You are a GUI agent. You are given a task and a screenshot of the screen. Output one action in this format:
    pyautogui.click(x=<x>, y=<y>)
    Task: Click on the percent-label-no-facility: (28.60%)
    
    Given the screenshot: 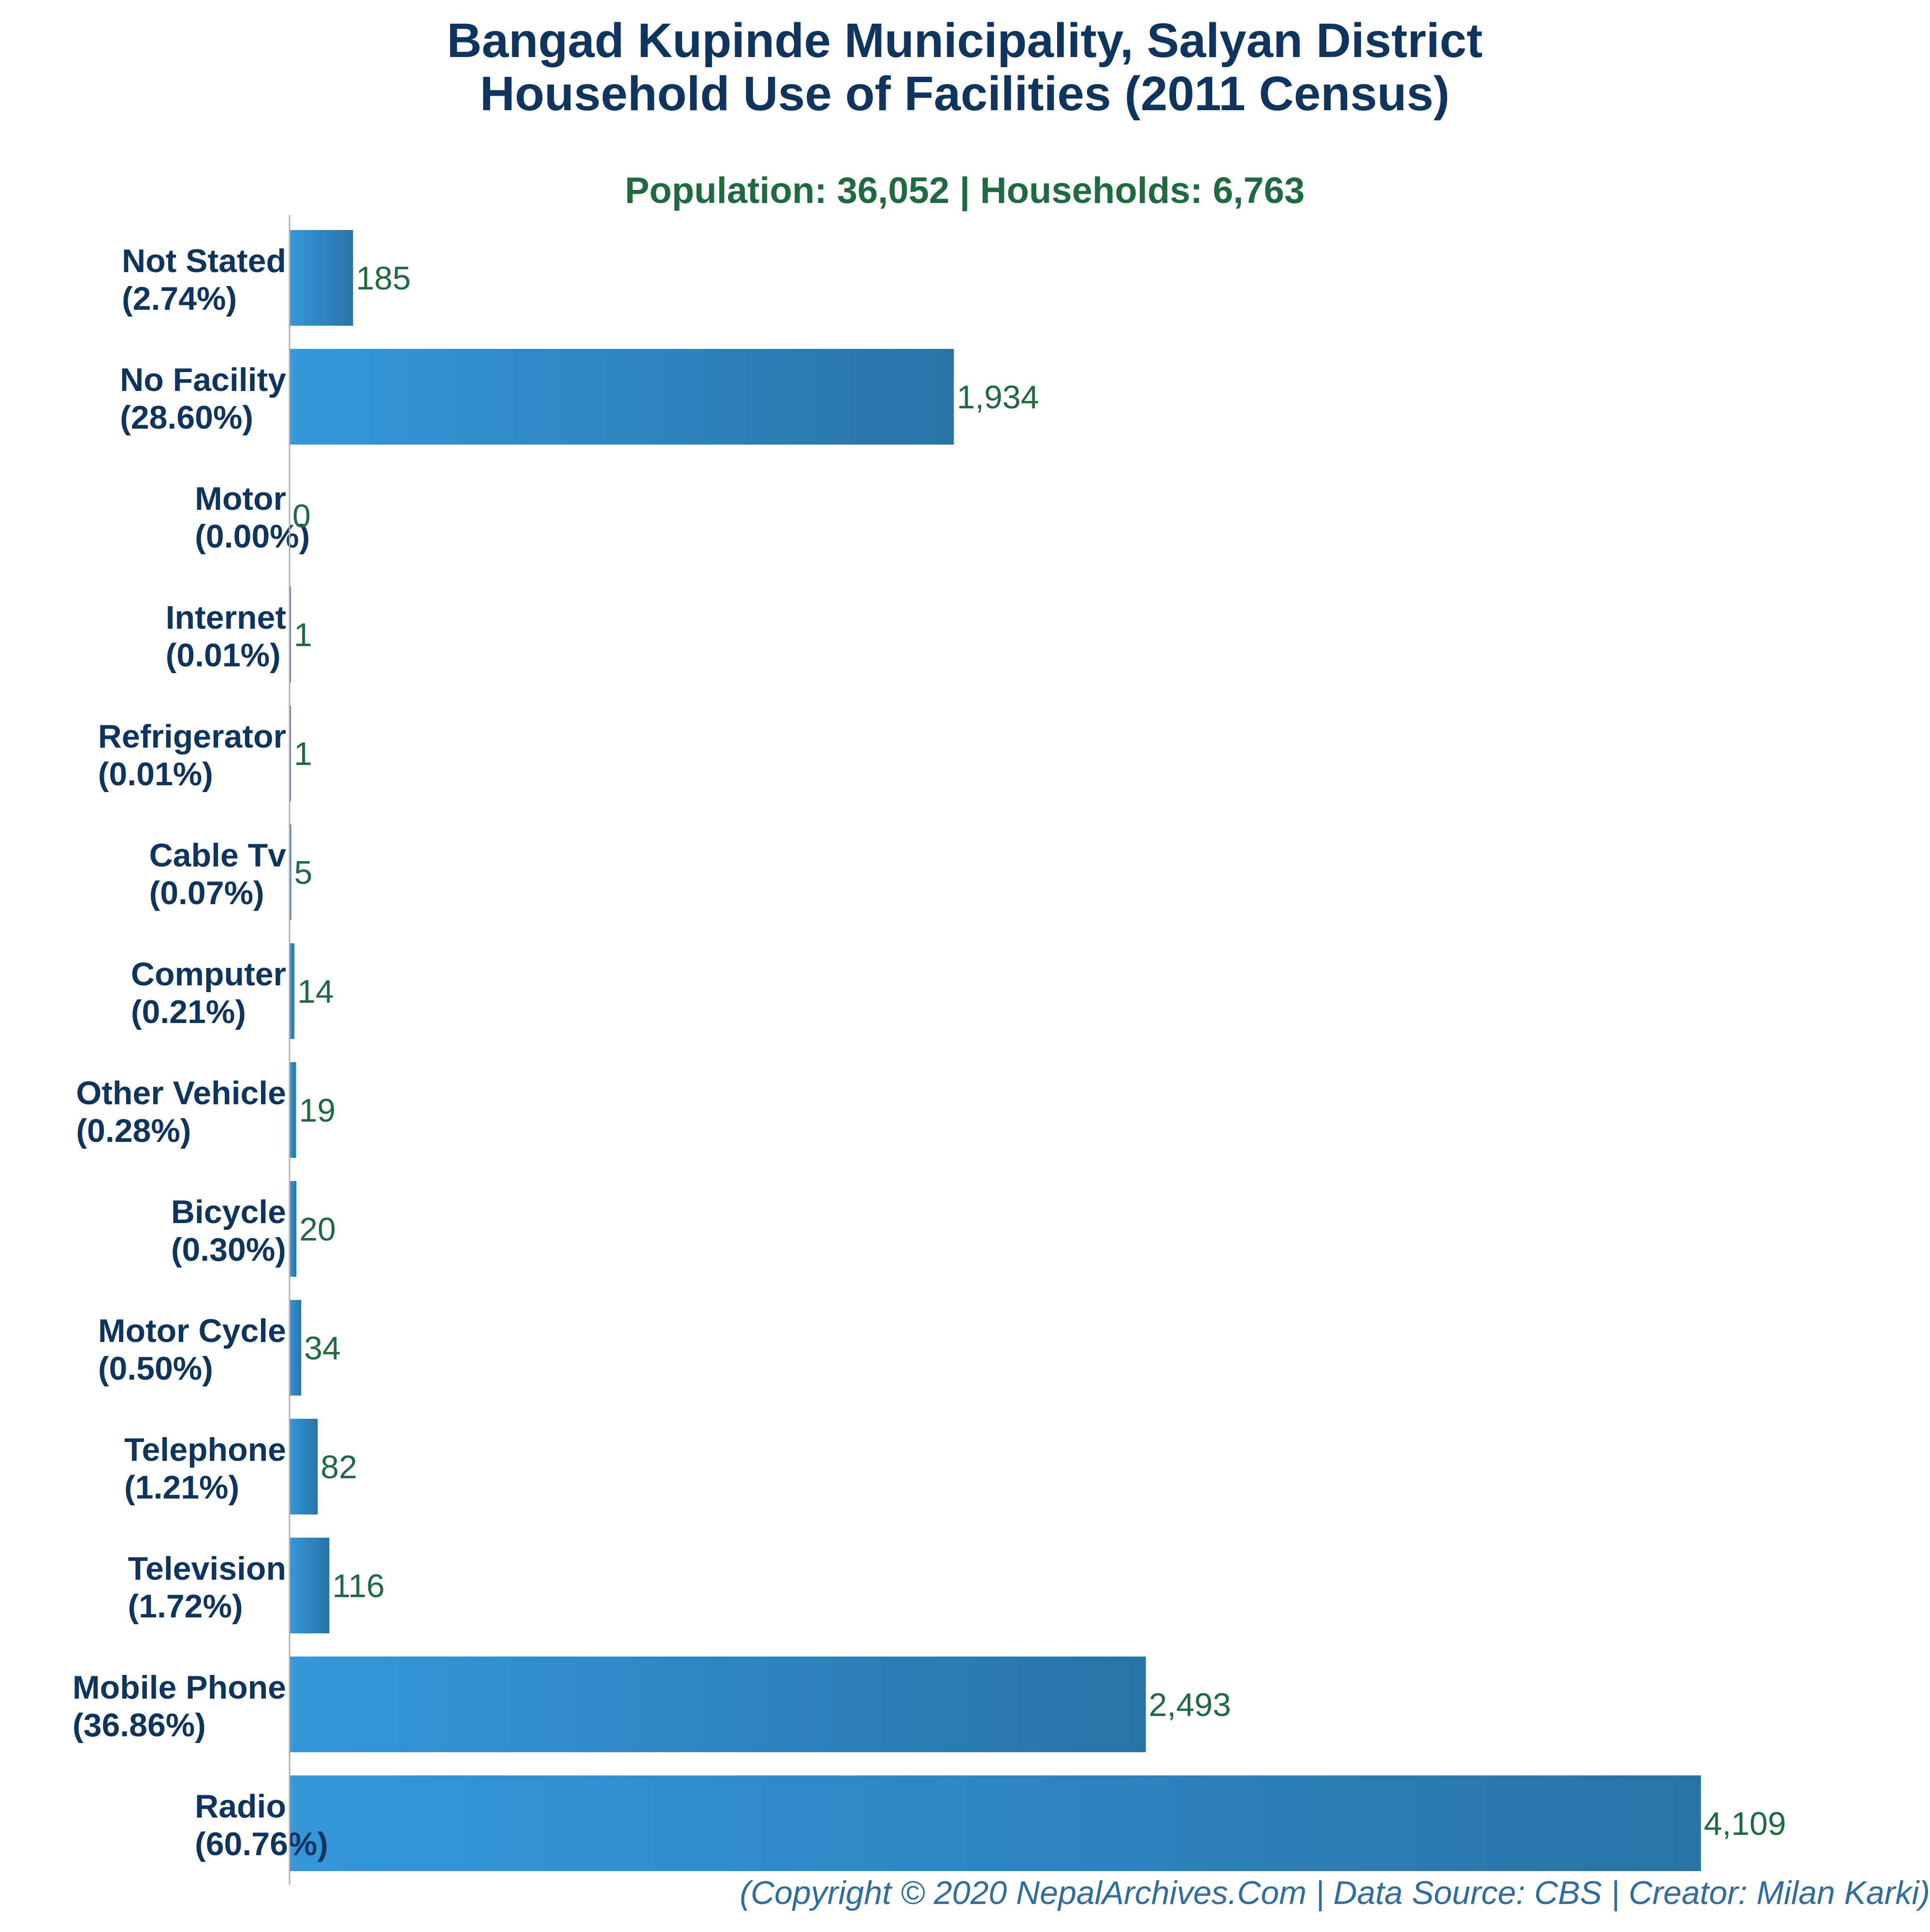 What is the action you would take?
    pyautogui.click(x=186, y=417)
    